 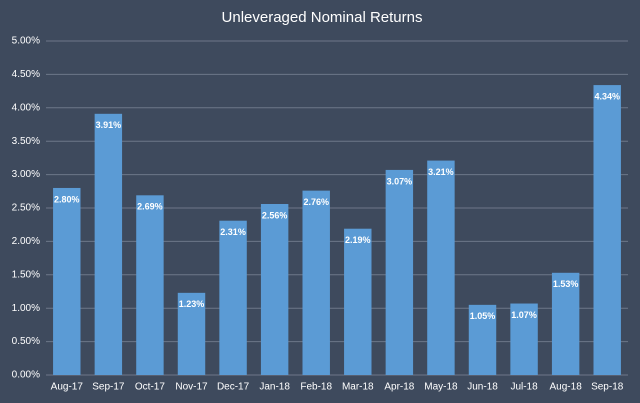 What do you see at coordinates (109, 125) in the screenshot?
I see `value-label: 3.91%` at bounding box center [109, 125].